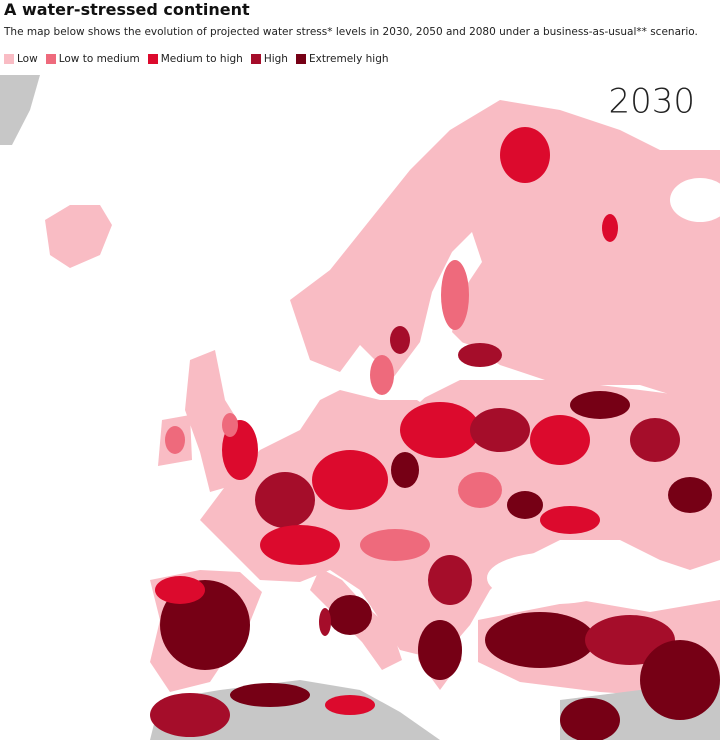 The height and width of the screenshot is (740, 720). What do you see at coordinates (20, 110) in the screenshot?
I see `no-data-region` at bounding box center [20, 110].